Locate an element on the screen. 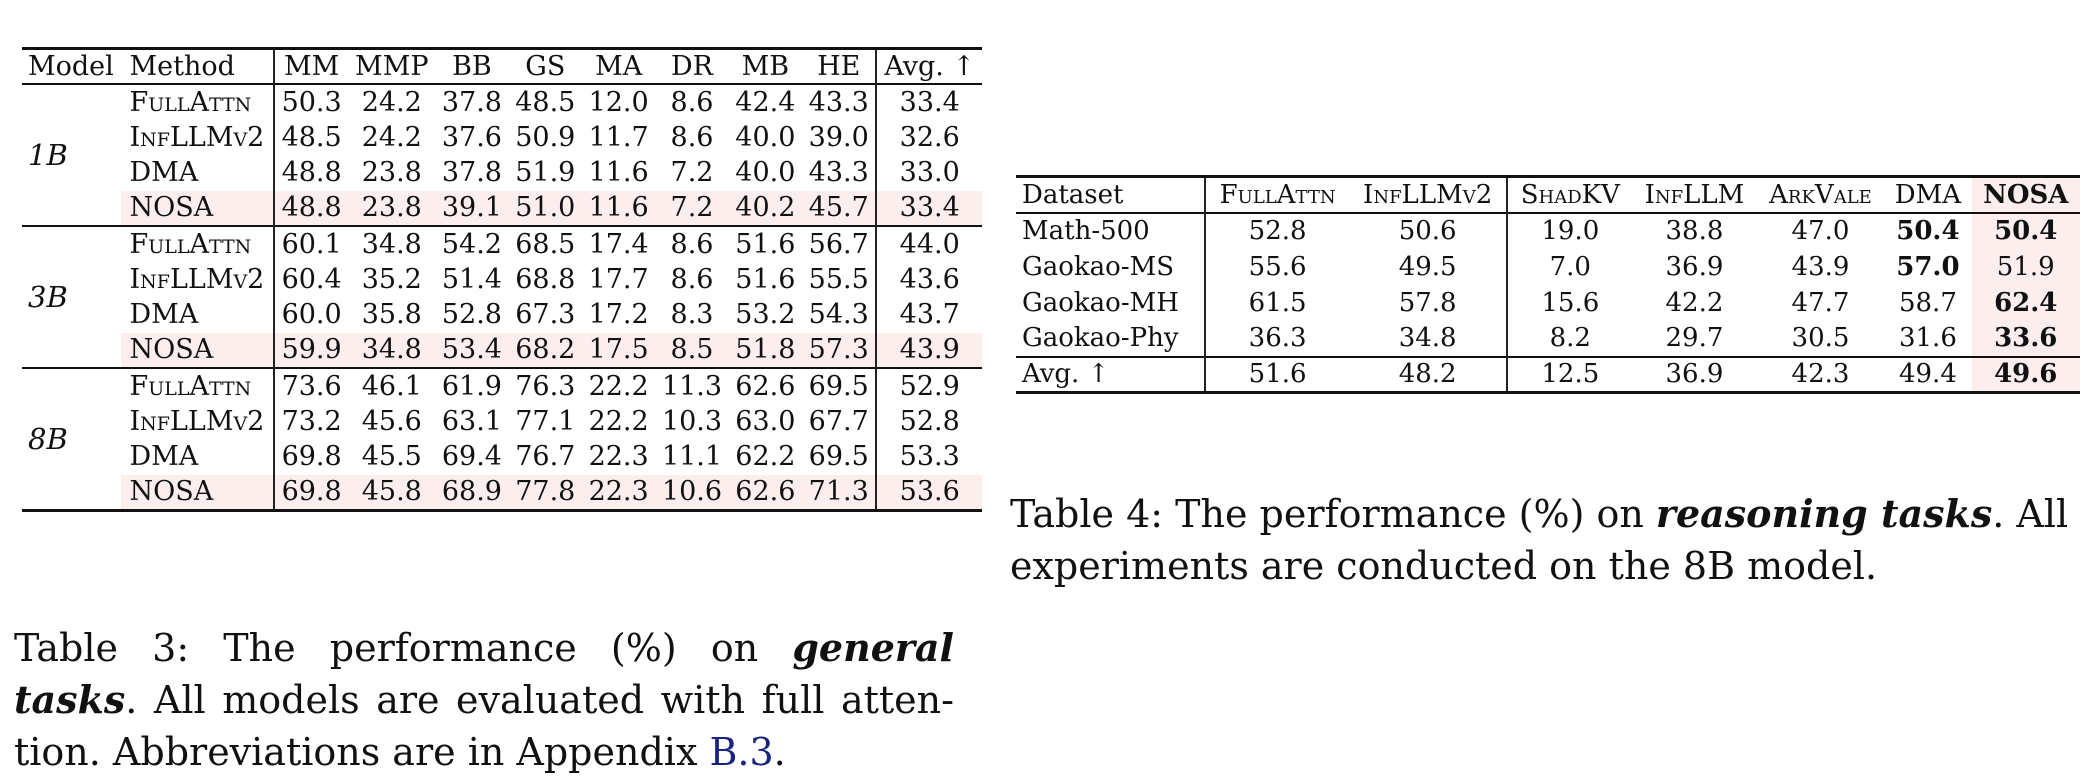 The width and height of the screenshot is (2094, 784). table-cell: 68.8 is located at coordinates (545, 279).